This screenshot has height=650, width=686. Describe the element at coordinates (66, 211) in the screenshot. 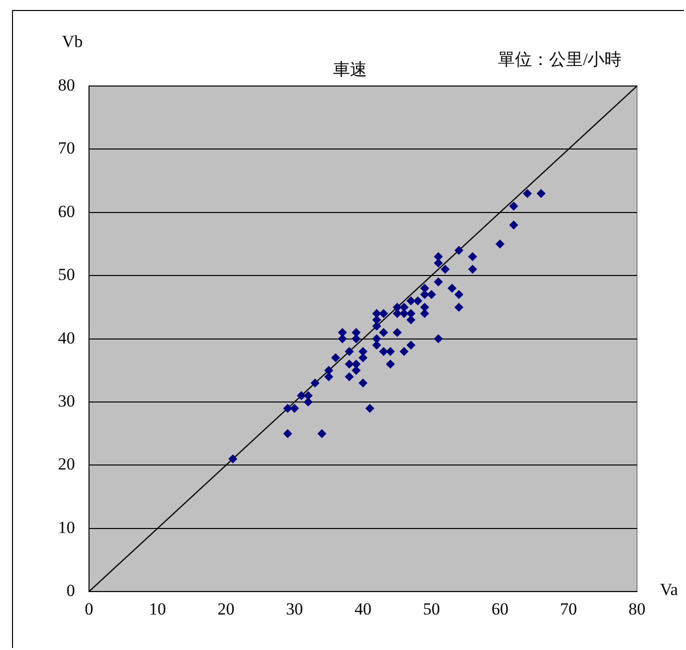

I see `y-tick-label: 60` at that location.